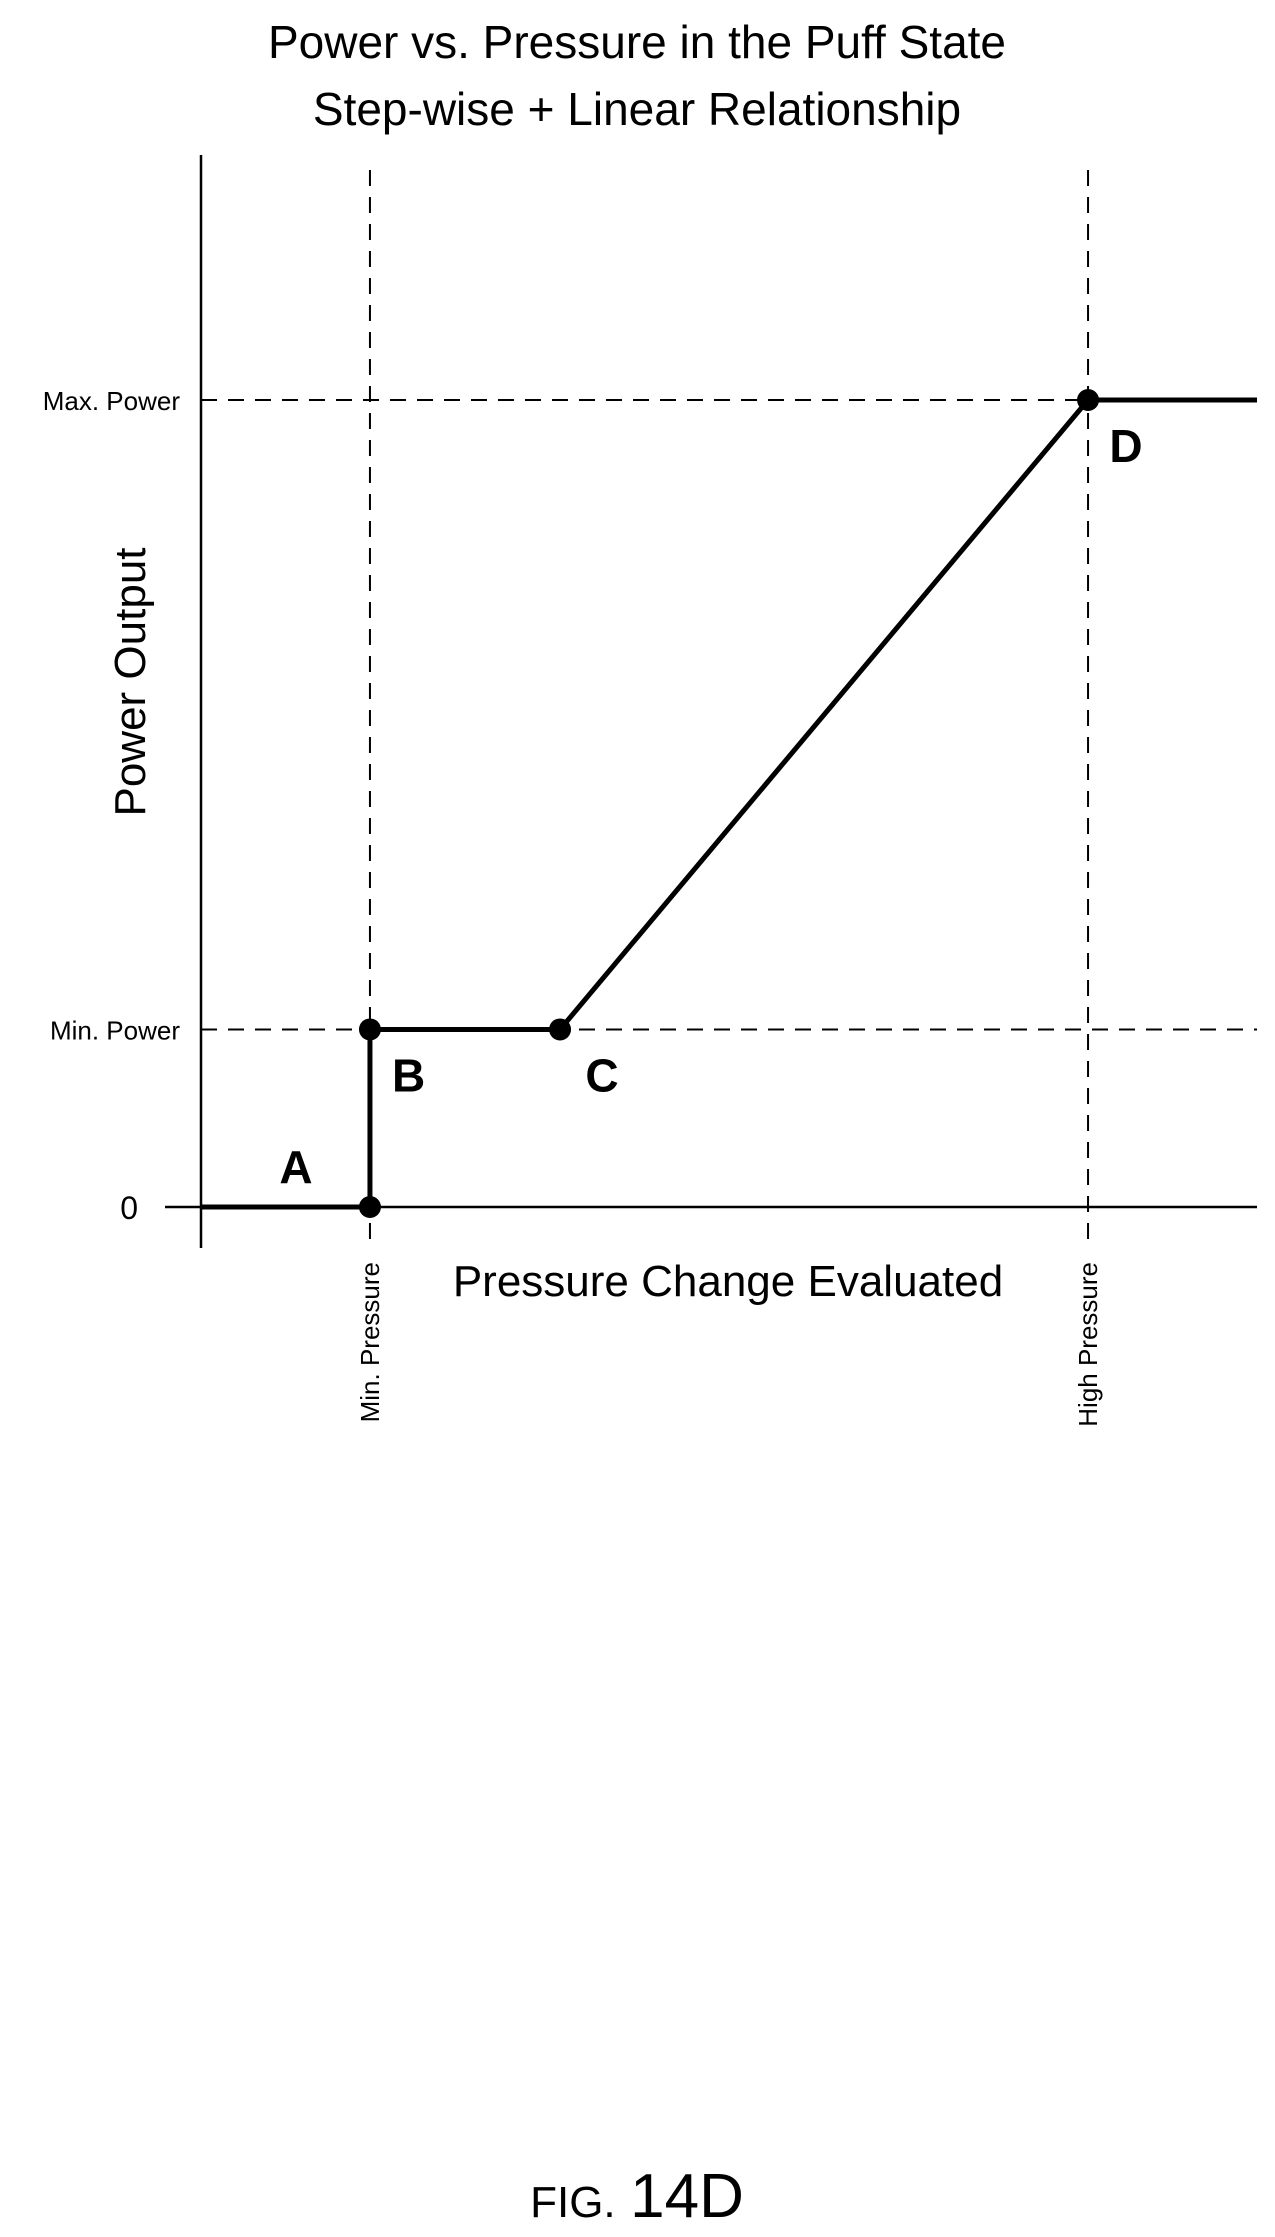 Image resolution: width=1275 pixels, height=2237 pixels. I want to click on figure-prefix: FIG., so click(573, 2202).